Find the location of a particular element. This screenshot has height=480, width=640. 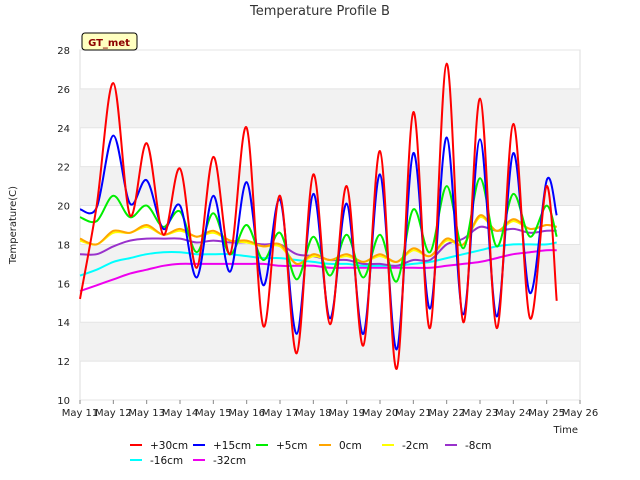

x-tick-label: May 12 is located at coordinates (113, 413).